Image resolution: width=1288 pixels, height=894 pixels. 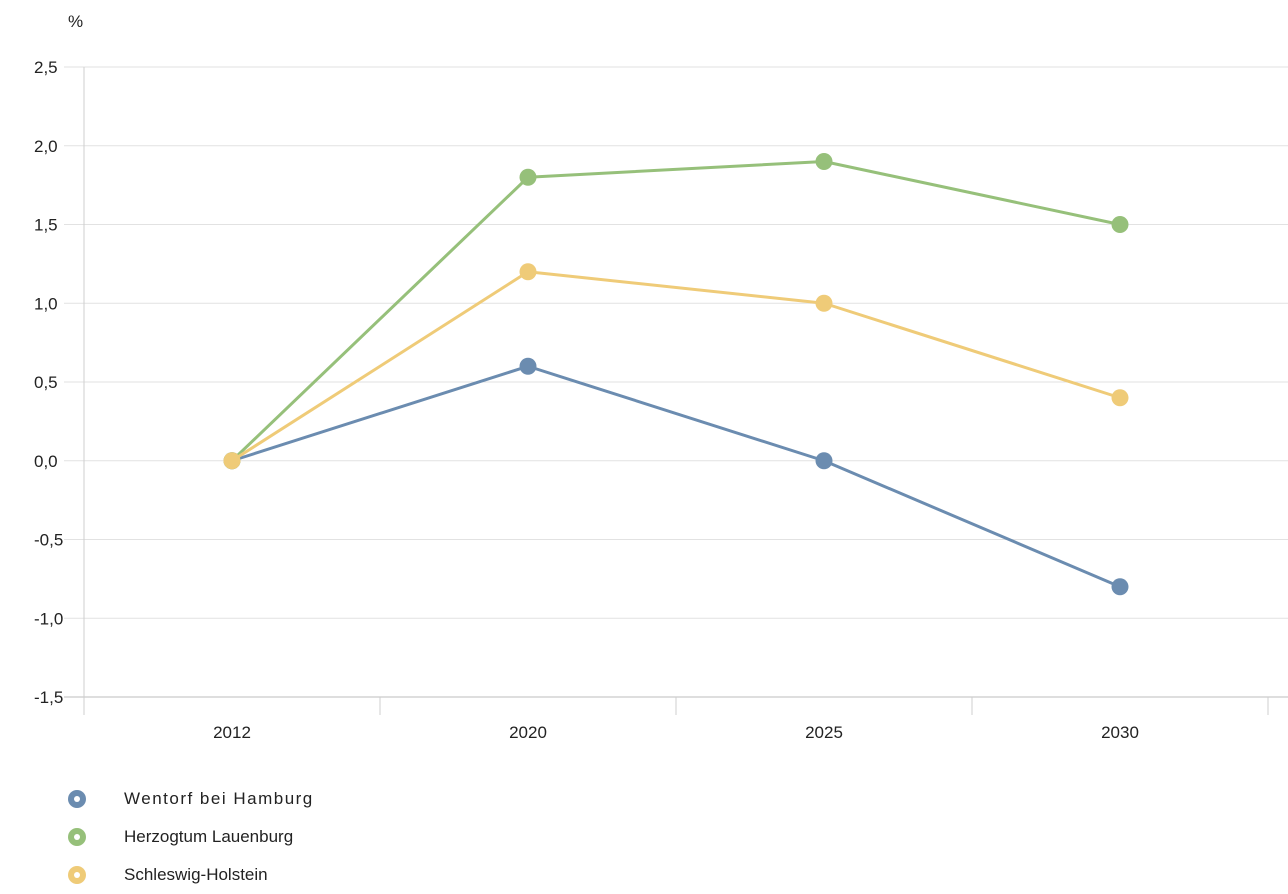 I want to click on legend-item-schleswig-holstein: Schleswig-Holstein, so click(x=191, y=875).